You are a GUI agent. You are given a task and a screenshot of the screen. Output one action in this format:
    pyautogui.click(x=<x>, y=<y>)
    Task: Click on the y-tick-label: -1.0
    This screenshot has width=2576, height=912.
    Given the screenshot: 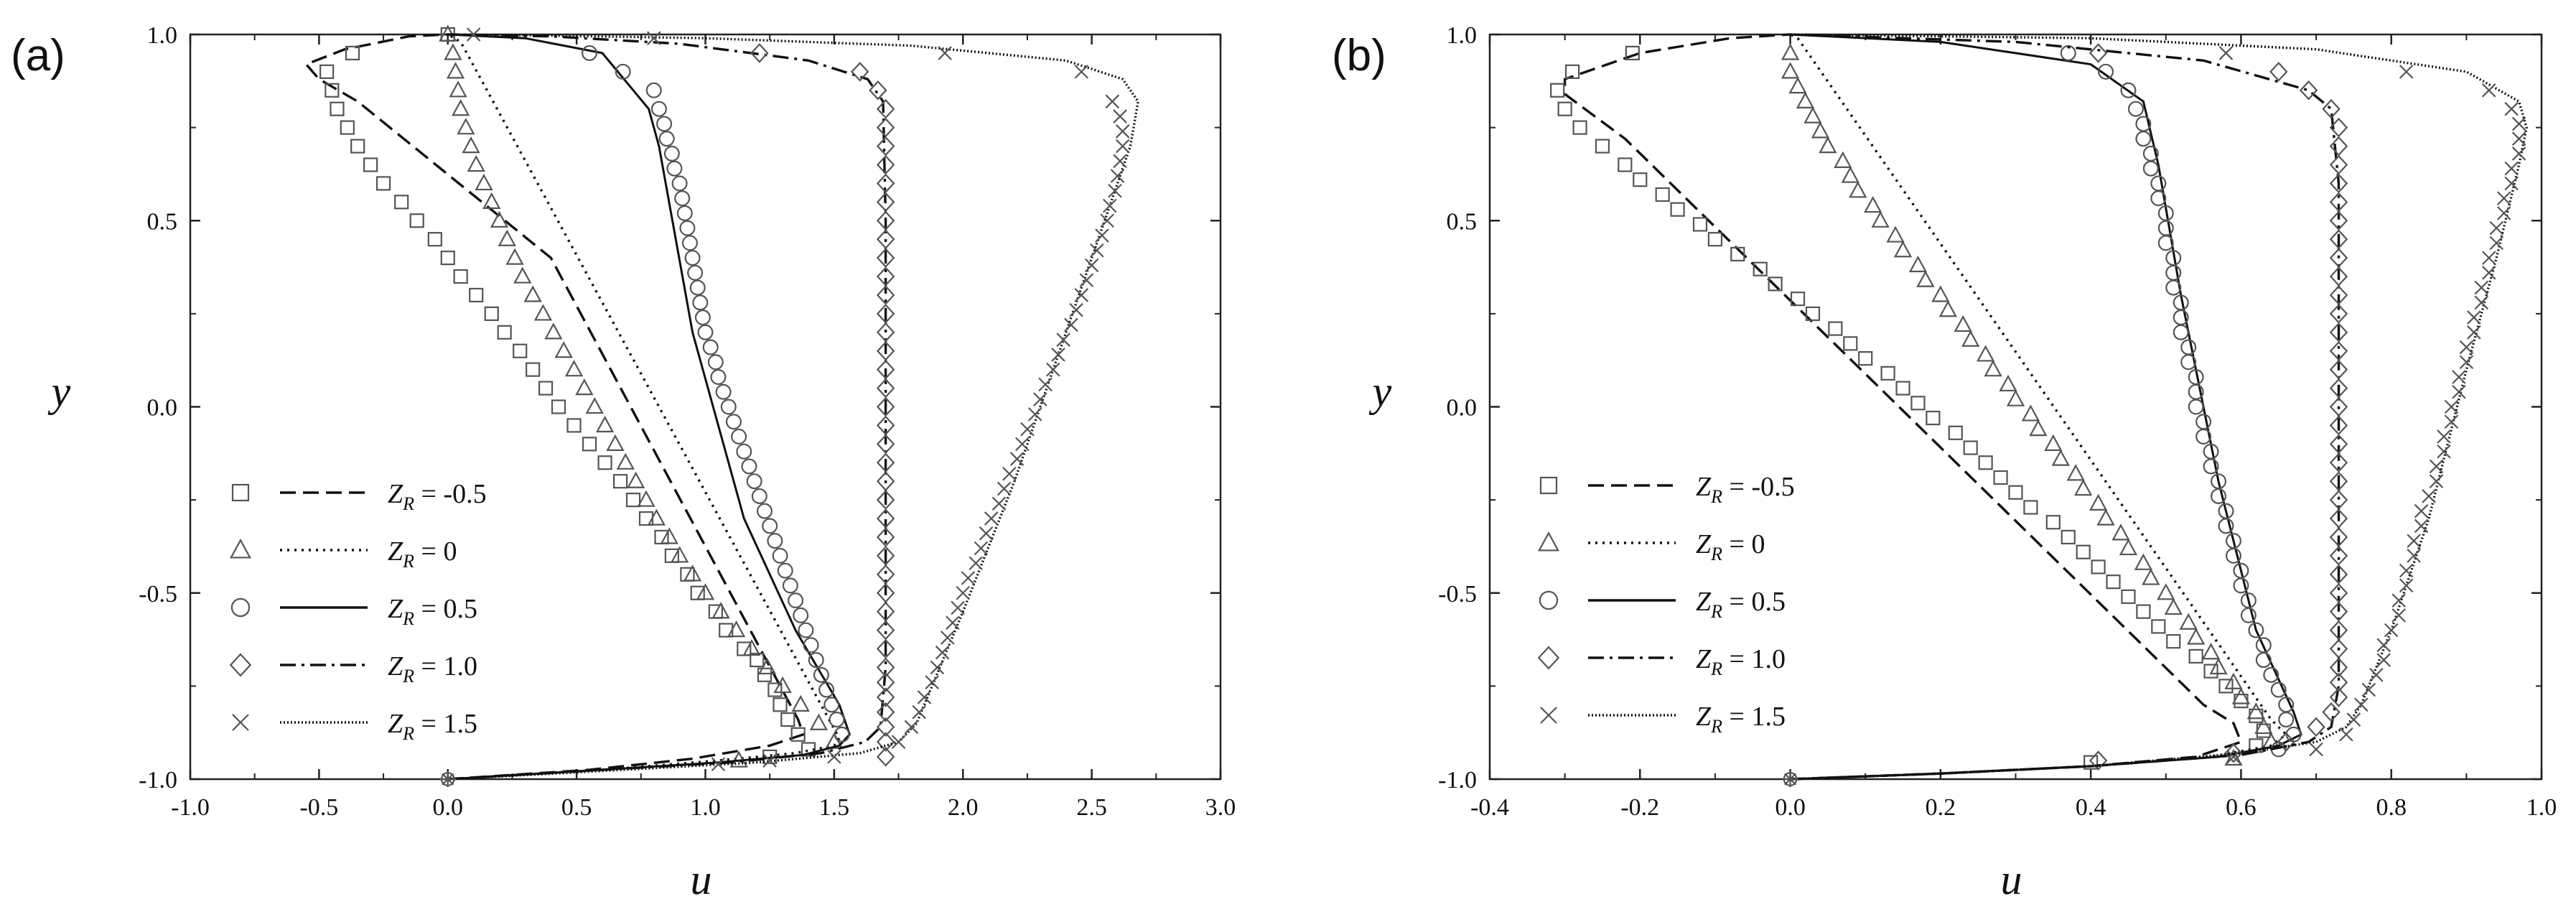 What is the action you would take?
    pyautogui.click(x=1457, y=781)
    